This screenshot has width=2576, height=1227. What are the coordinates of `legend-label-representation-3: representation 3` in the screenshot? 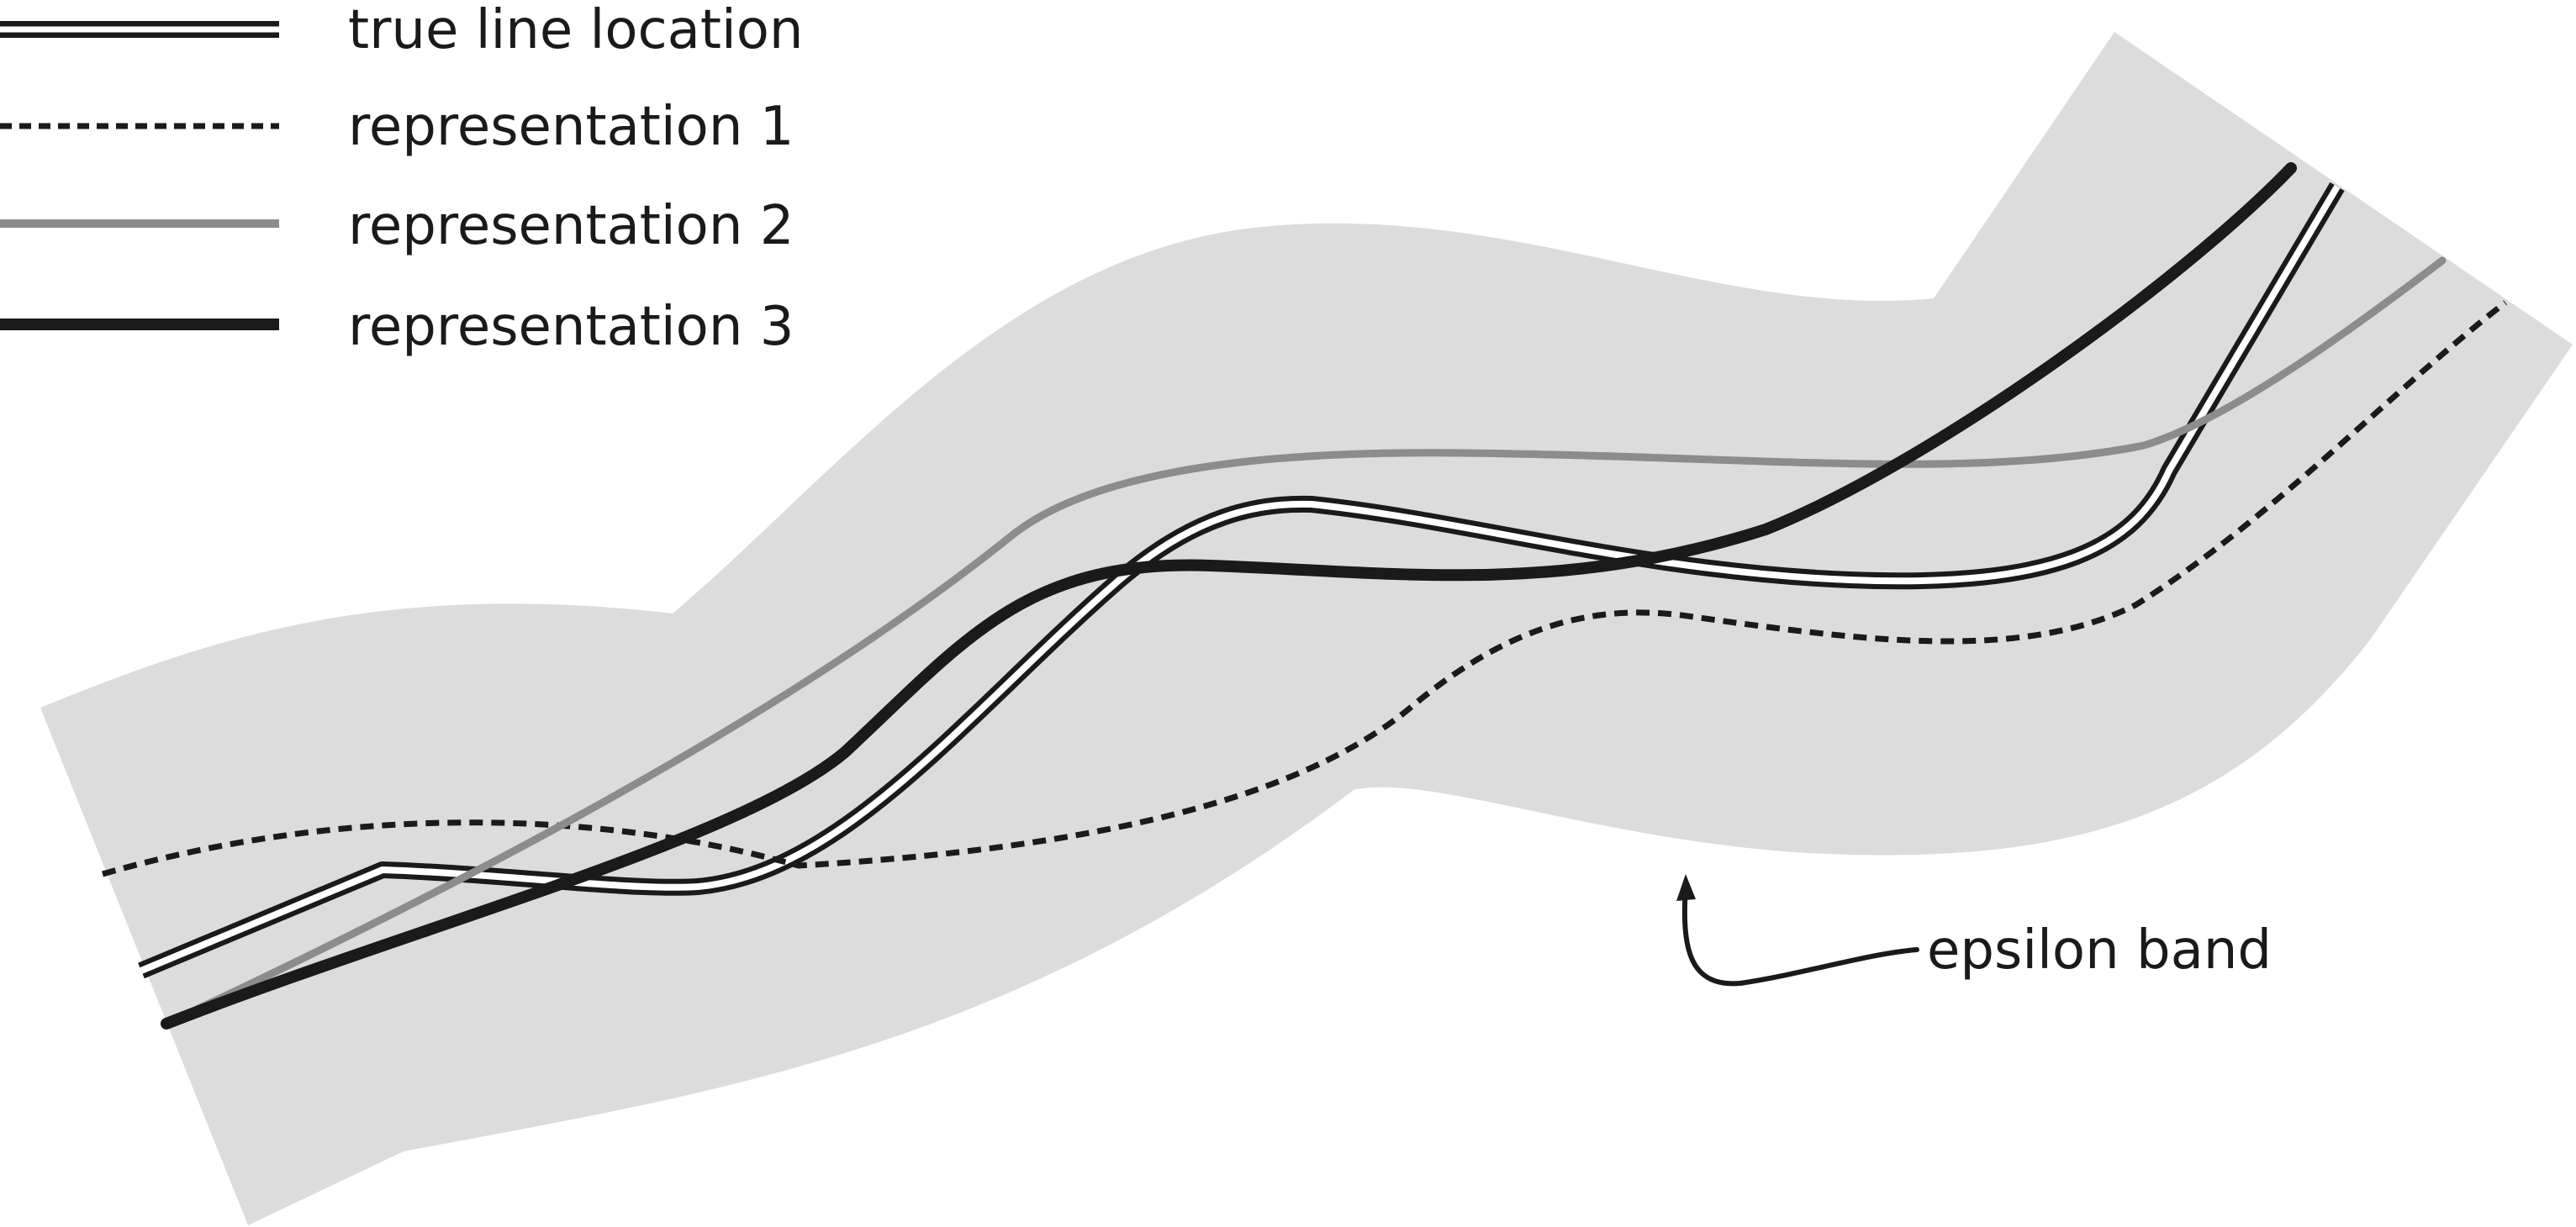 It's located at (571, 327).